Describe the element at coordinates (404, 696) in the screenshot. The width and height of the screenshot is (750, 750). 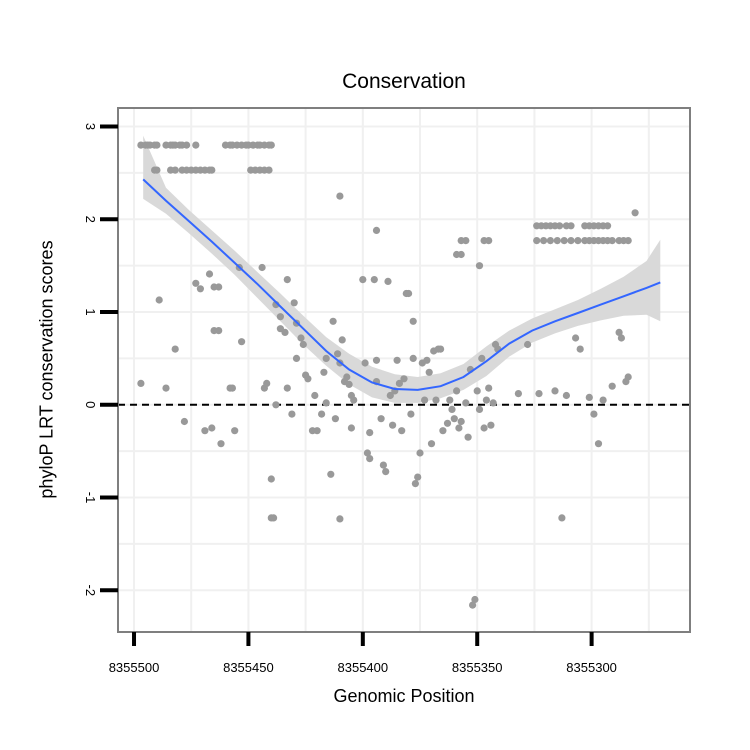
I see `x-axis-label: Genomic Position` at that location.